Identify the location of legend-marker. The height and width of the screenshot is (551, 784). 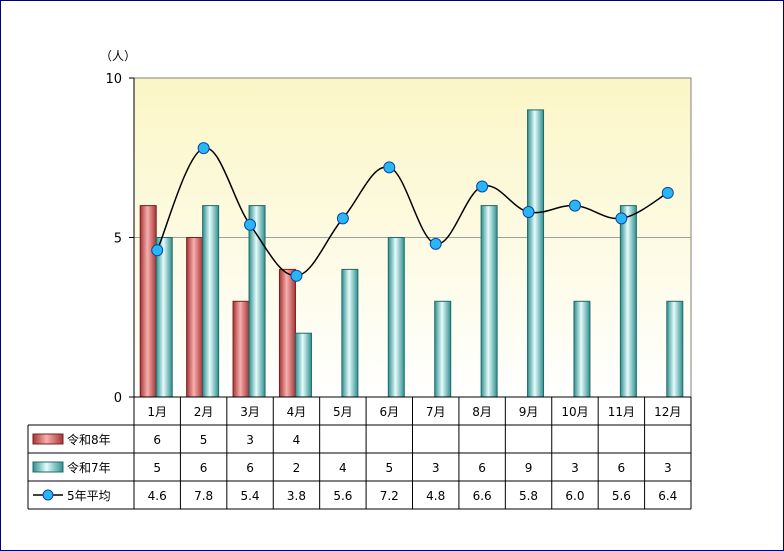
(48, 495).